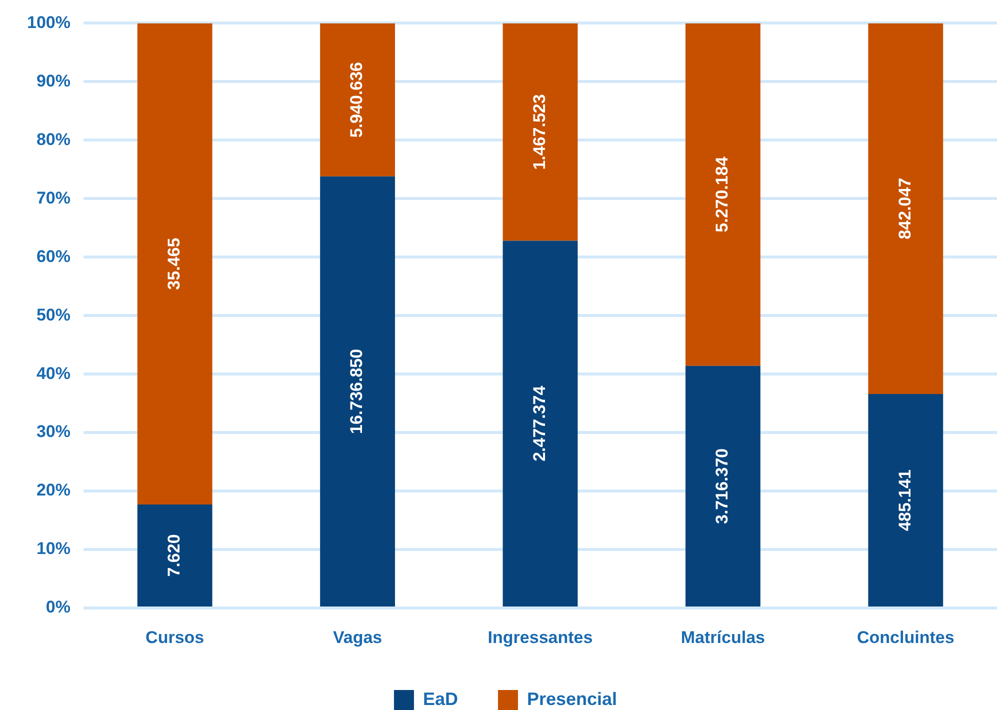 This screenshot has height=710, width=997. I want to click on y-tick-label: 0%, so click(58, 607).